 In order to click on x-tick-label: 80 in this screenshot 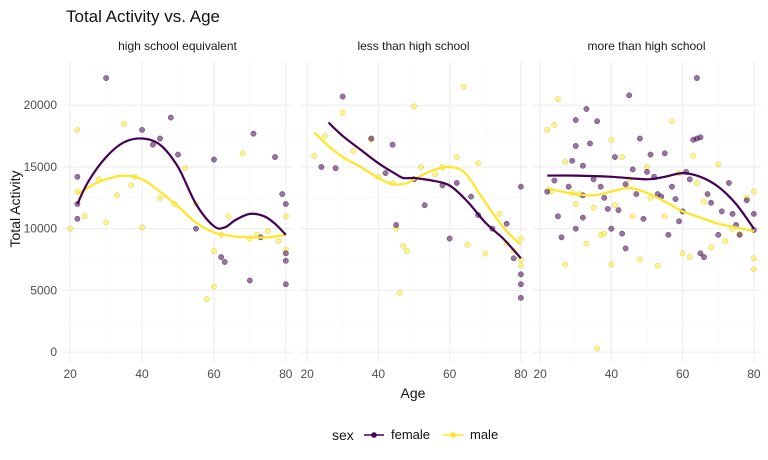, I will do `click(286, 374)`.